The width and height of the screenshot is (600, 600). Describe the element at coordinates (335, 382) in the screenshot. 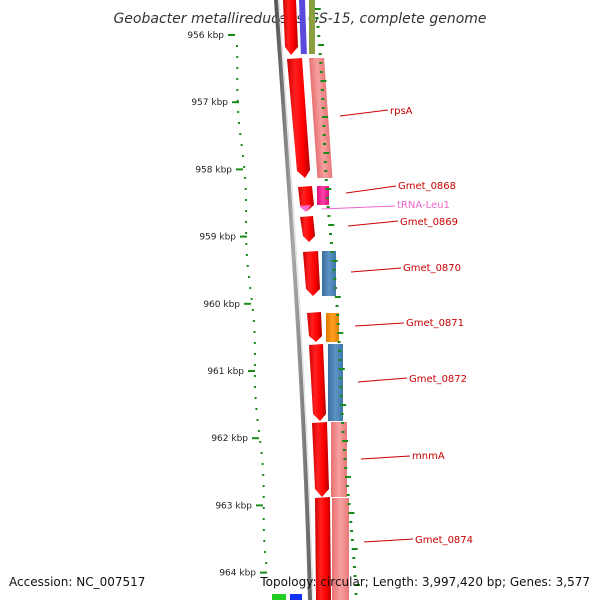

I see `gene-block-gmet0872` at that location.